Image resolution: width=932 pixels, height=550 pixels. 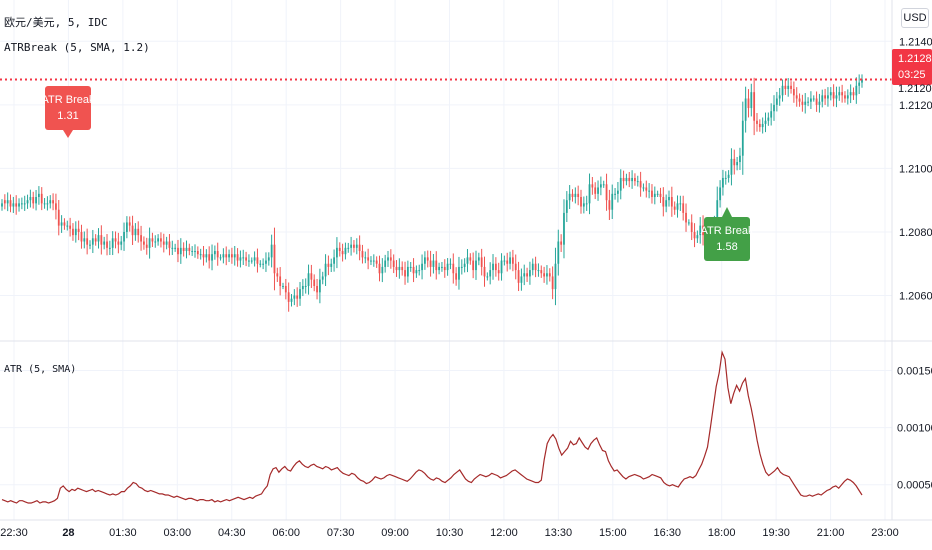 What do you see at coordinates (912, 67) in the screenshot?
I see `price-tag-bg` at bounding box center [912, 67].